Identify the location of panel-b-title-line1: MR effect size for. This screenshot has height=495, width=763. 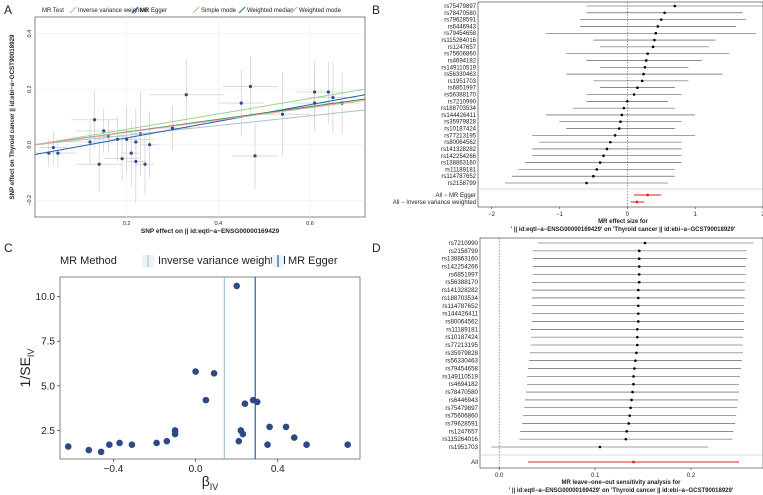
(623, 222).